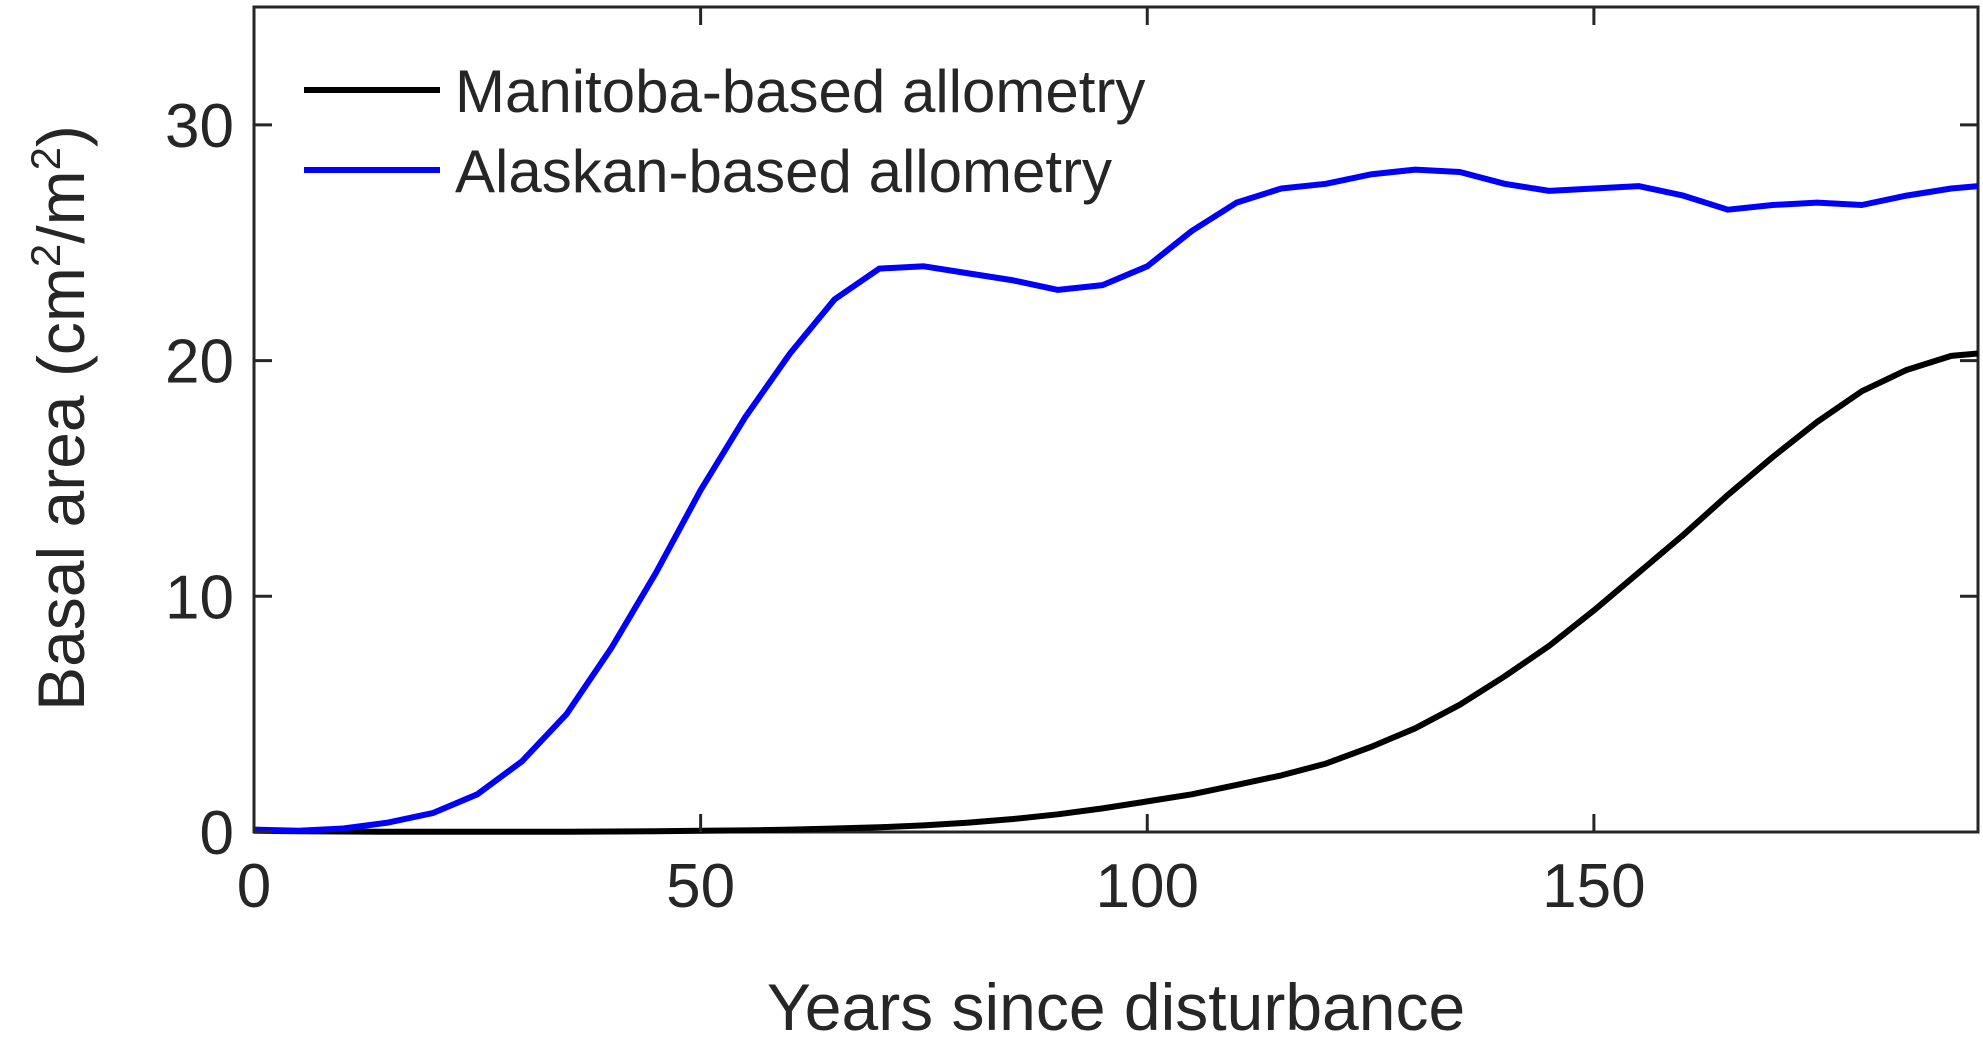 The width and height of the screenshot is (1983, 1039). What do you see at coordinates (1593, 886) in the screenshot?
I see `x-tick-label: 150` at bounding box center [1593, 886].